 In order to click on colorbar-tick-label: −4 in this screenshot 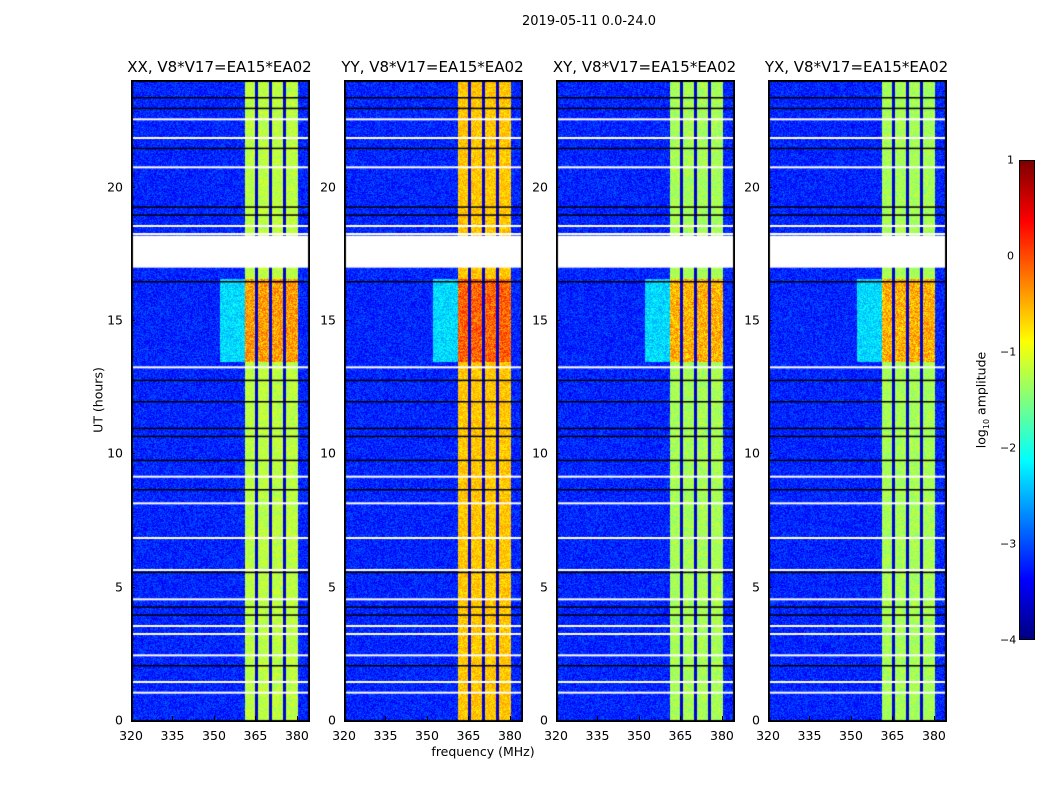, I will do `click(1008, 640)`.